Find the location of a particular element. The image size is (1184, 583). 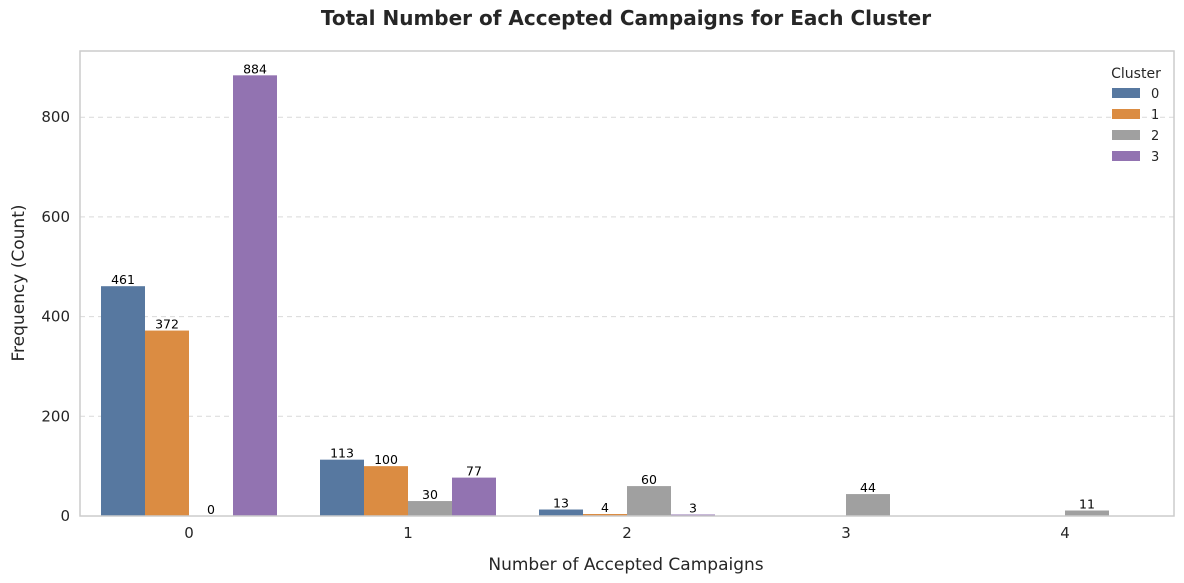

bar-value-label: 0 is located at coordinates (211, 509).